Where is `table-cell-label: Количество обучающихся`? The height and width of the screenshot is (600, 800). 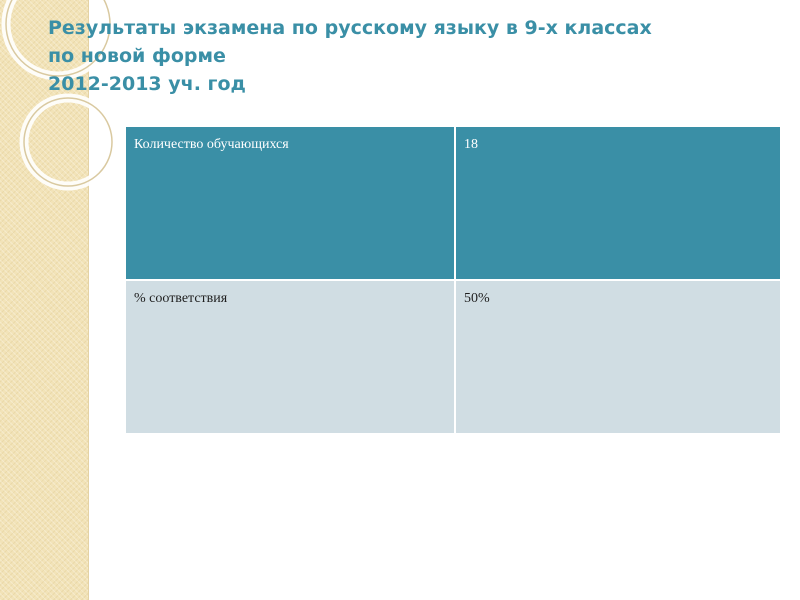
table-cell-label: Количество обучающихся is located at coordinates (290, 203).